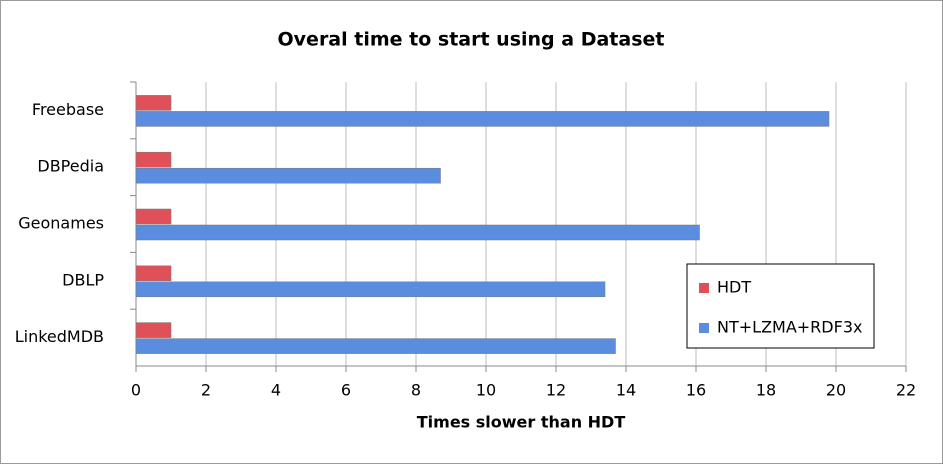 The height and width of the screenshot is (464, 943). Describe the element at coordinates (68, 109) in the screenshot. I see `y-tick-label: Freebase` at that location.